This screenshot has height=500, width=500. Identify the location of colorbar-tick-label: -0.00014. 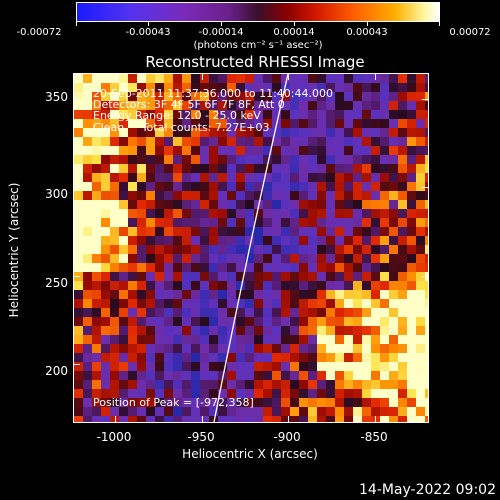
(221, 32).